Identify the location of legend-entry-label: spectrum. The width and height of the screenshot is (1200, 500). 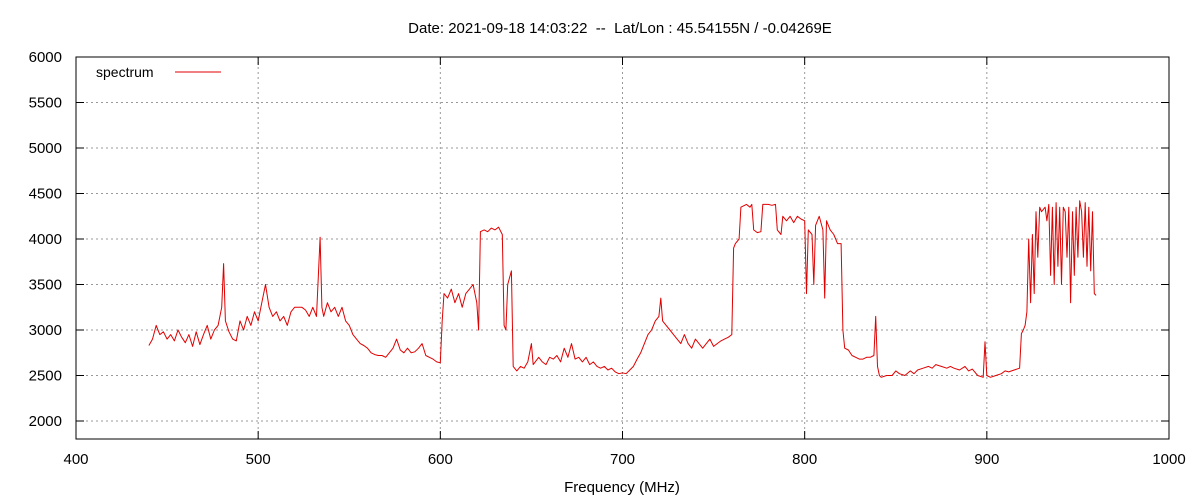
(125, 72).